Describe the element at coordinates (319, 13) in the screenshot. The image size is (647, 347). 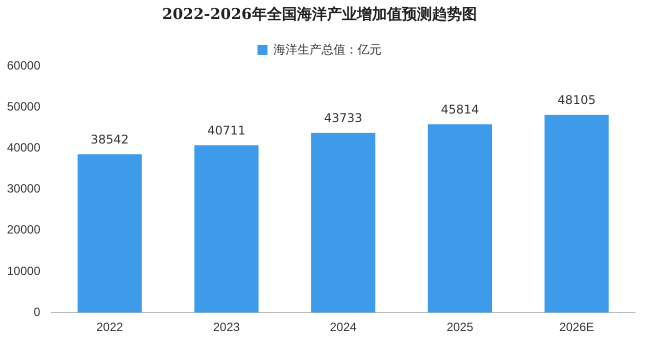
I see `chart-title: 2022-2026年全国海洋产业增加值预测趋势图` at that location.